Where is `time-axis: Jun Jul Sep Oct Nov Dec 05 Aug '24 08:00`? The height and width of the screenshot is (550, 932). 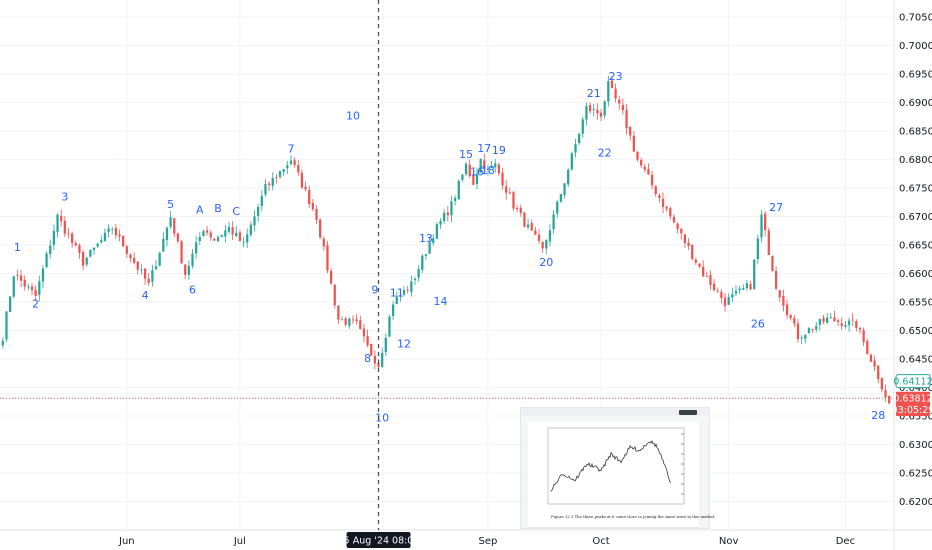 time-axis: Jun Jul Sep Oct Nov Dec 05 Aug '24 08:00 is located at coordinates (466, 538).